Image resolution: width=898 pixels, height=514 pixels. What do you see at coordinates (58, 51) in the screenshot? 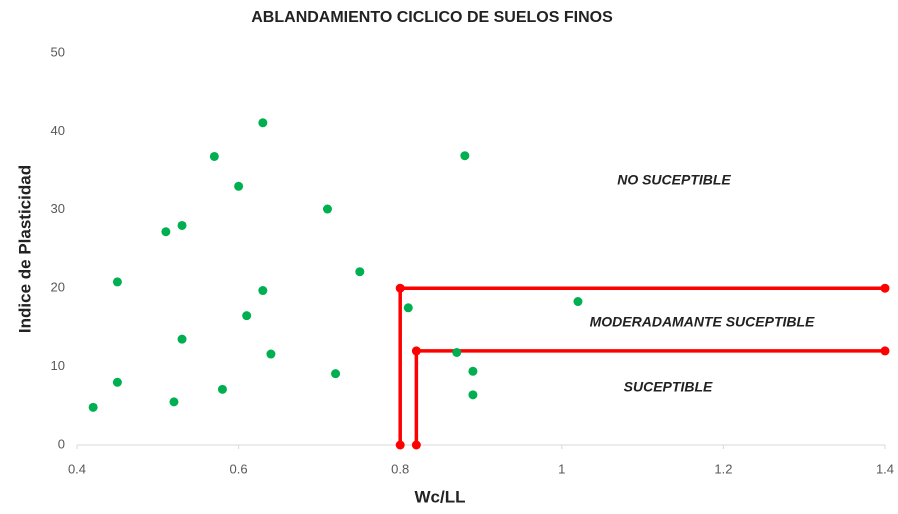
I see `y-tick-label: 50` at bounding box center [58, 51].